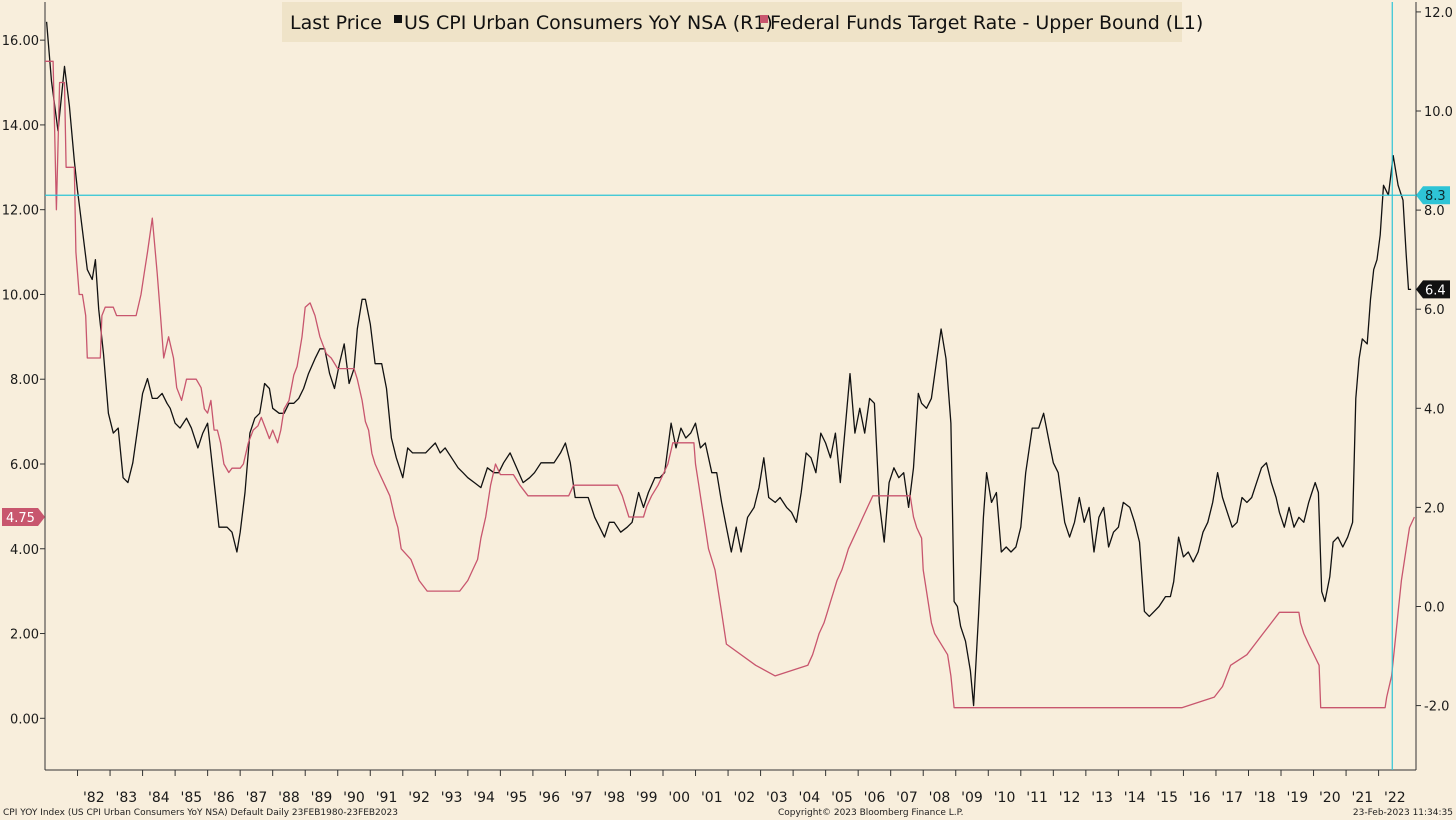 This screenshot has height=820, width=1456. I want to click on x-tick-label: '20, so click(1330, 798).